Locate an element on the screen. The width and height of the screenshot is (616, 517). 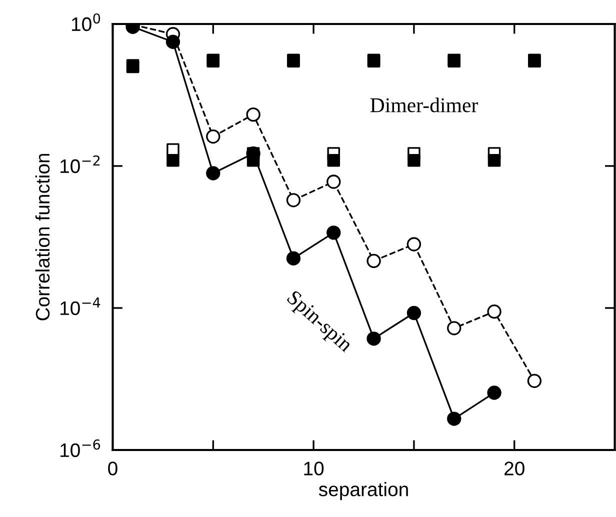
annotation: Dimer-dimer is located at coordinates (424, 105).